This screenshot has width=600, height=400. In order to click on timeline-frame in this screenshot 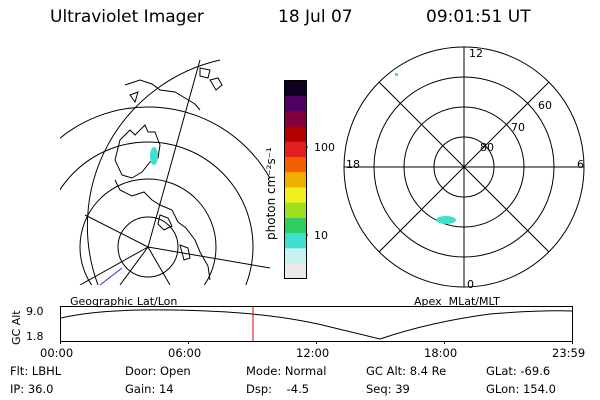, I will do `click(316, 324)`.